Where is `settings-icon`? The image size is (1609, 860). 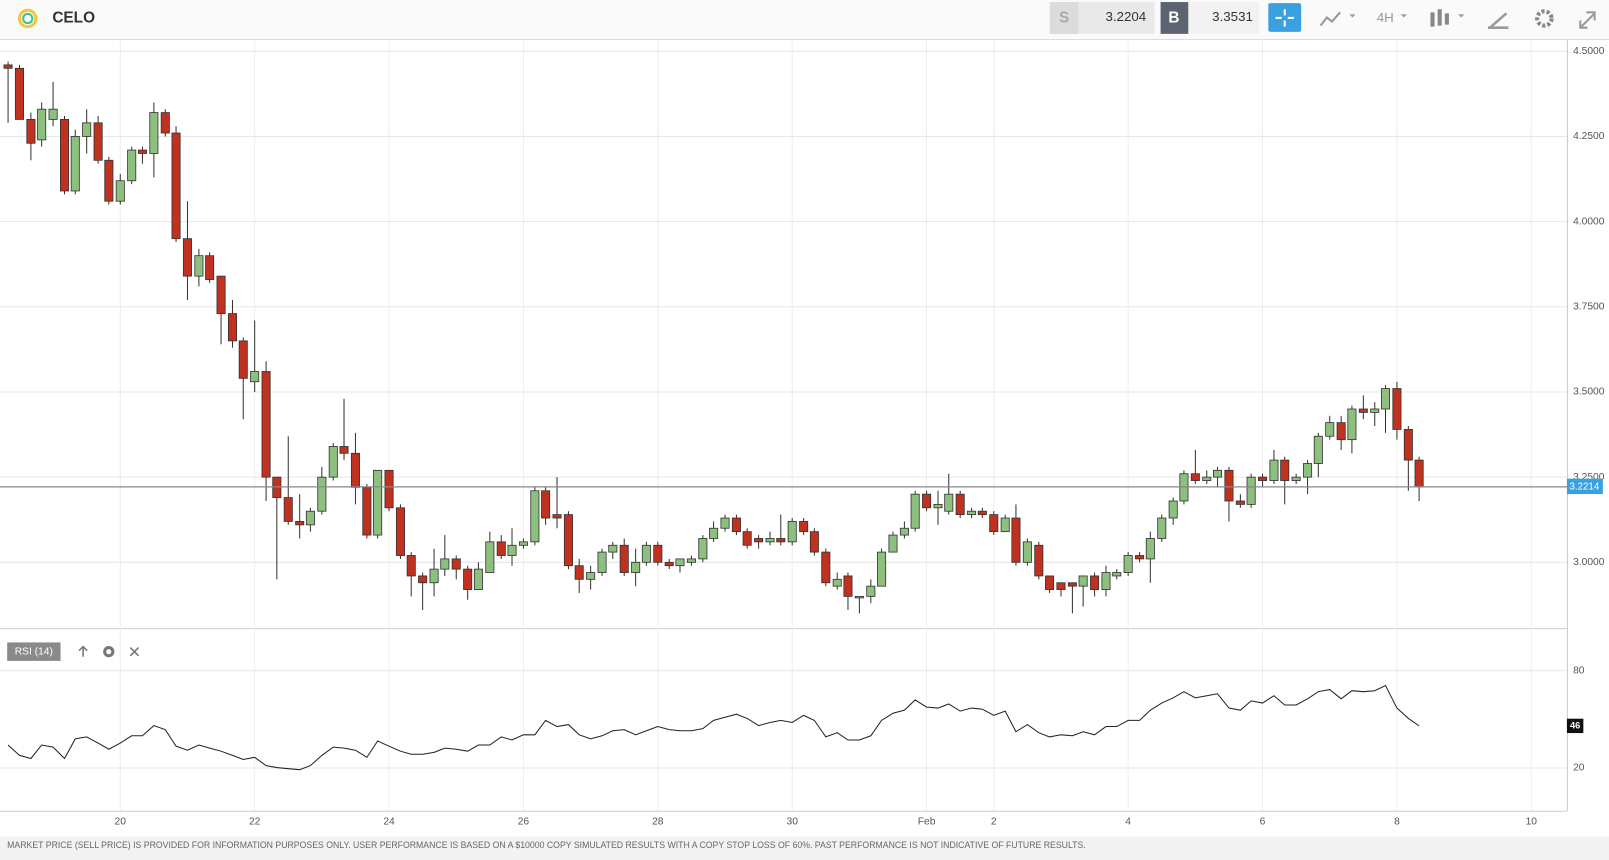 settings-icon is located at coordinates (1544, 18).